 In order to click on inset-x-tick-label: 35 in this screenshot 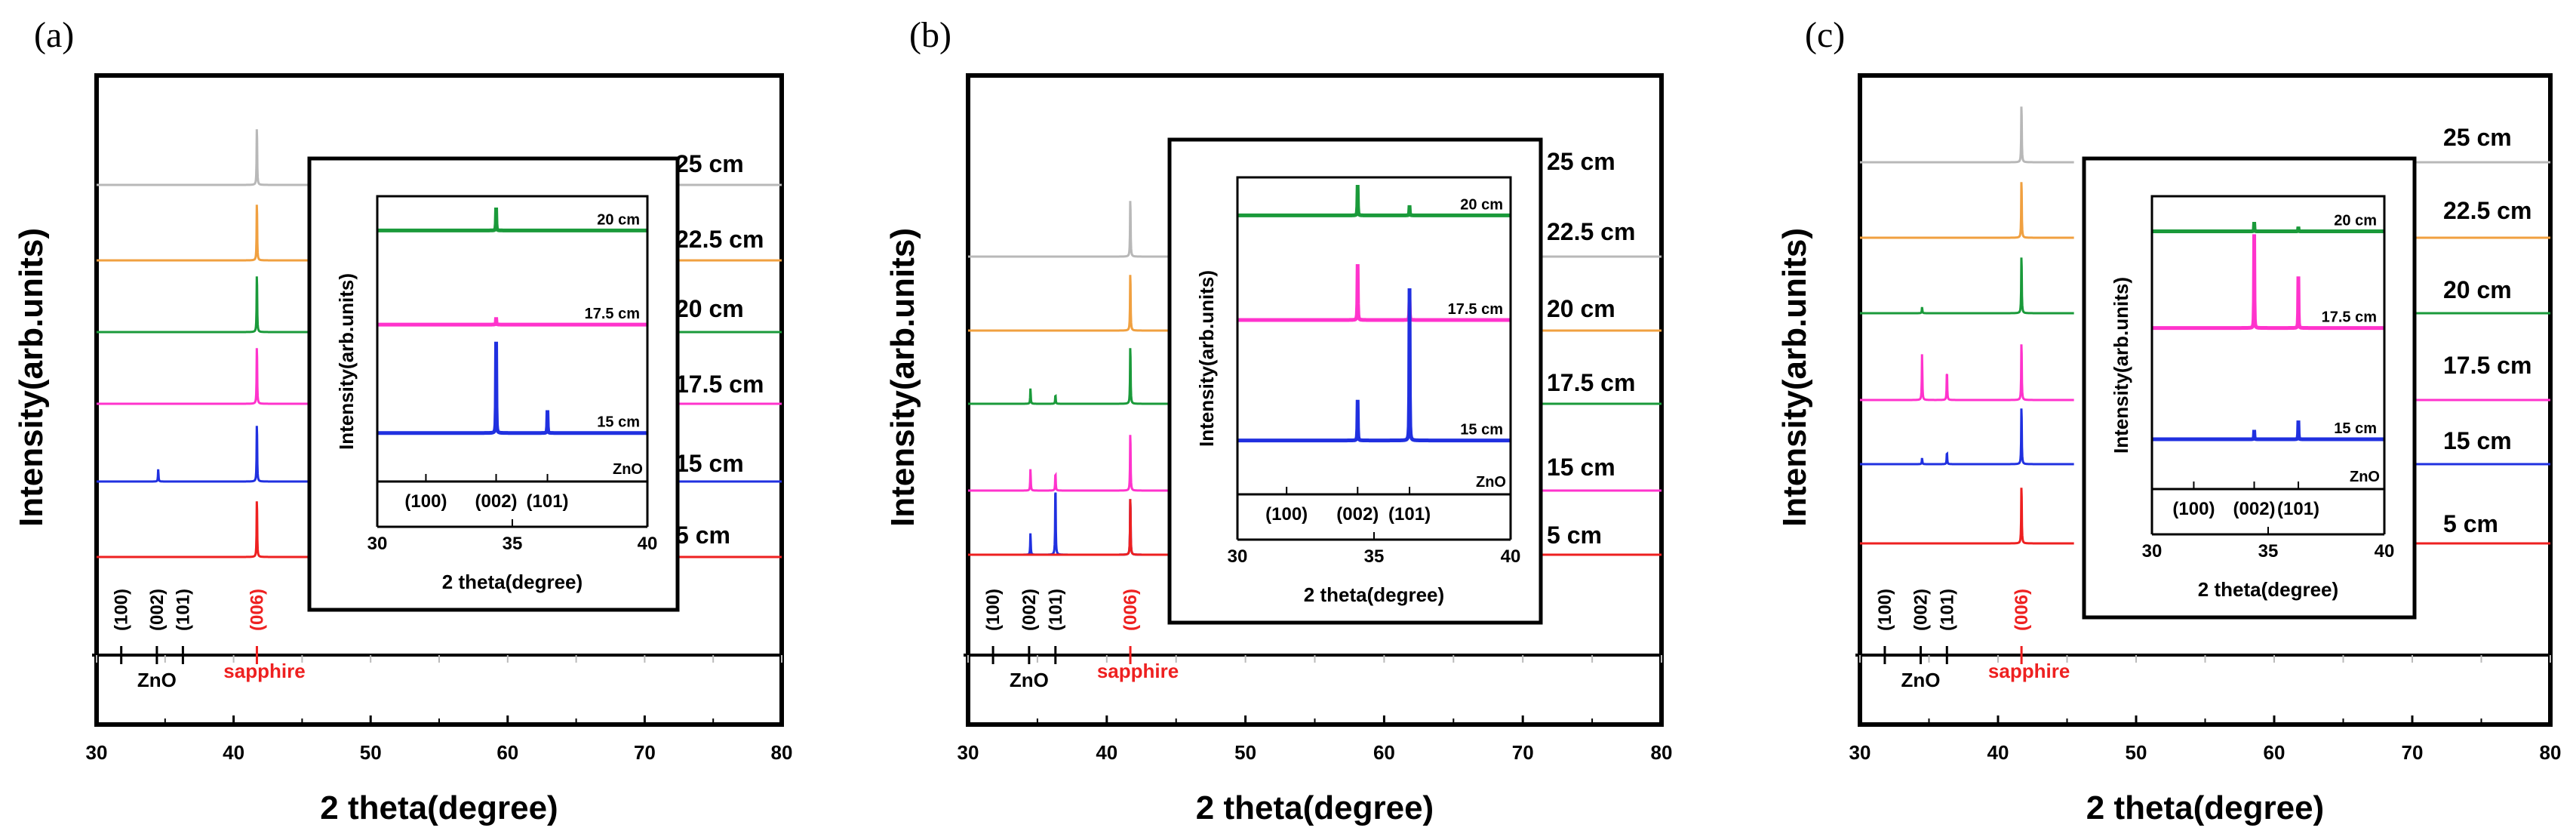, I will do `click(513, 544)`.